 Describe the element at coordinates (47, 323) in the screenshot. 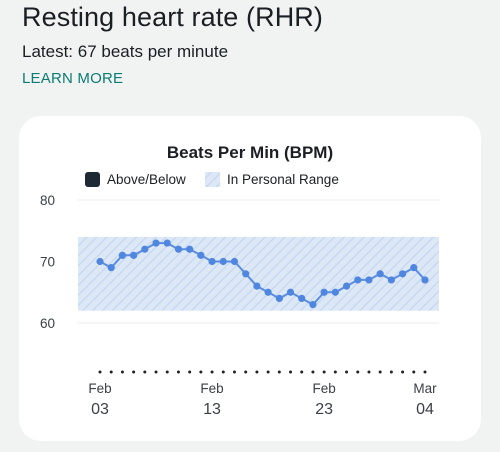

I see `y-tick-label-60: 60` at that location.